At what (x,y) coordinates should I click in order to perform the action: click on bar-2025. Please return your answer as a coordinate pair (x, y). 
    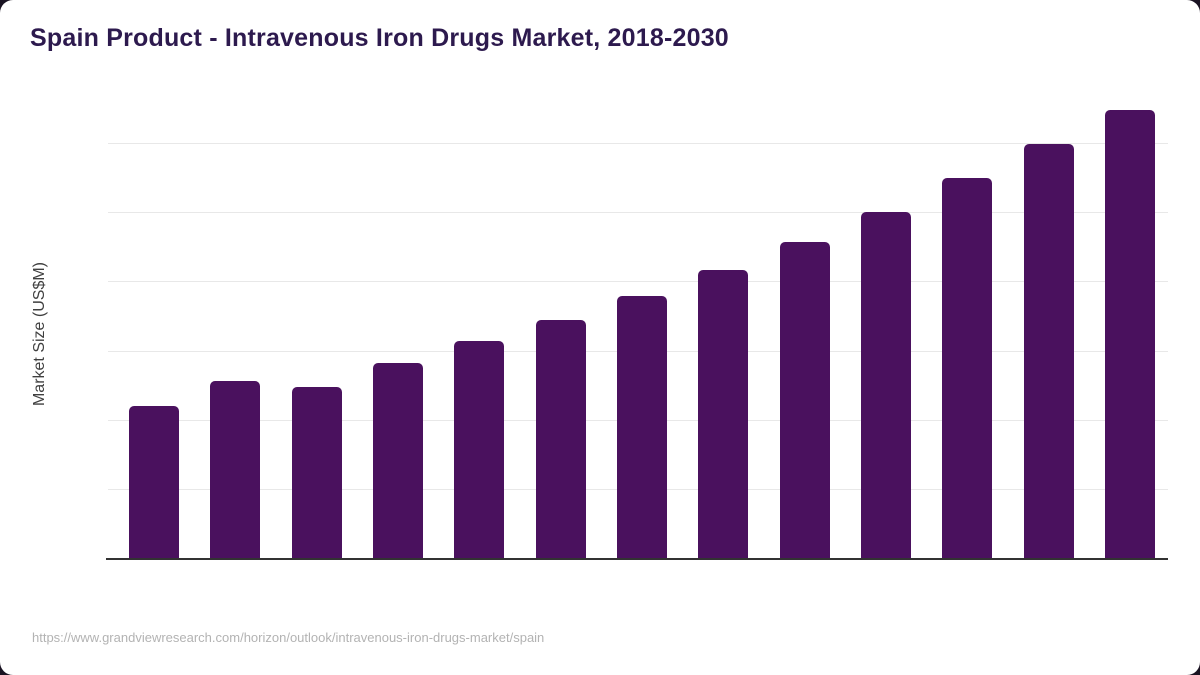
    Looking at the image, I should click on (723, 414).